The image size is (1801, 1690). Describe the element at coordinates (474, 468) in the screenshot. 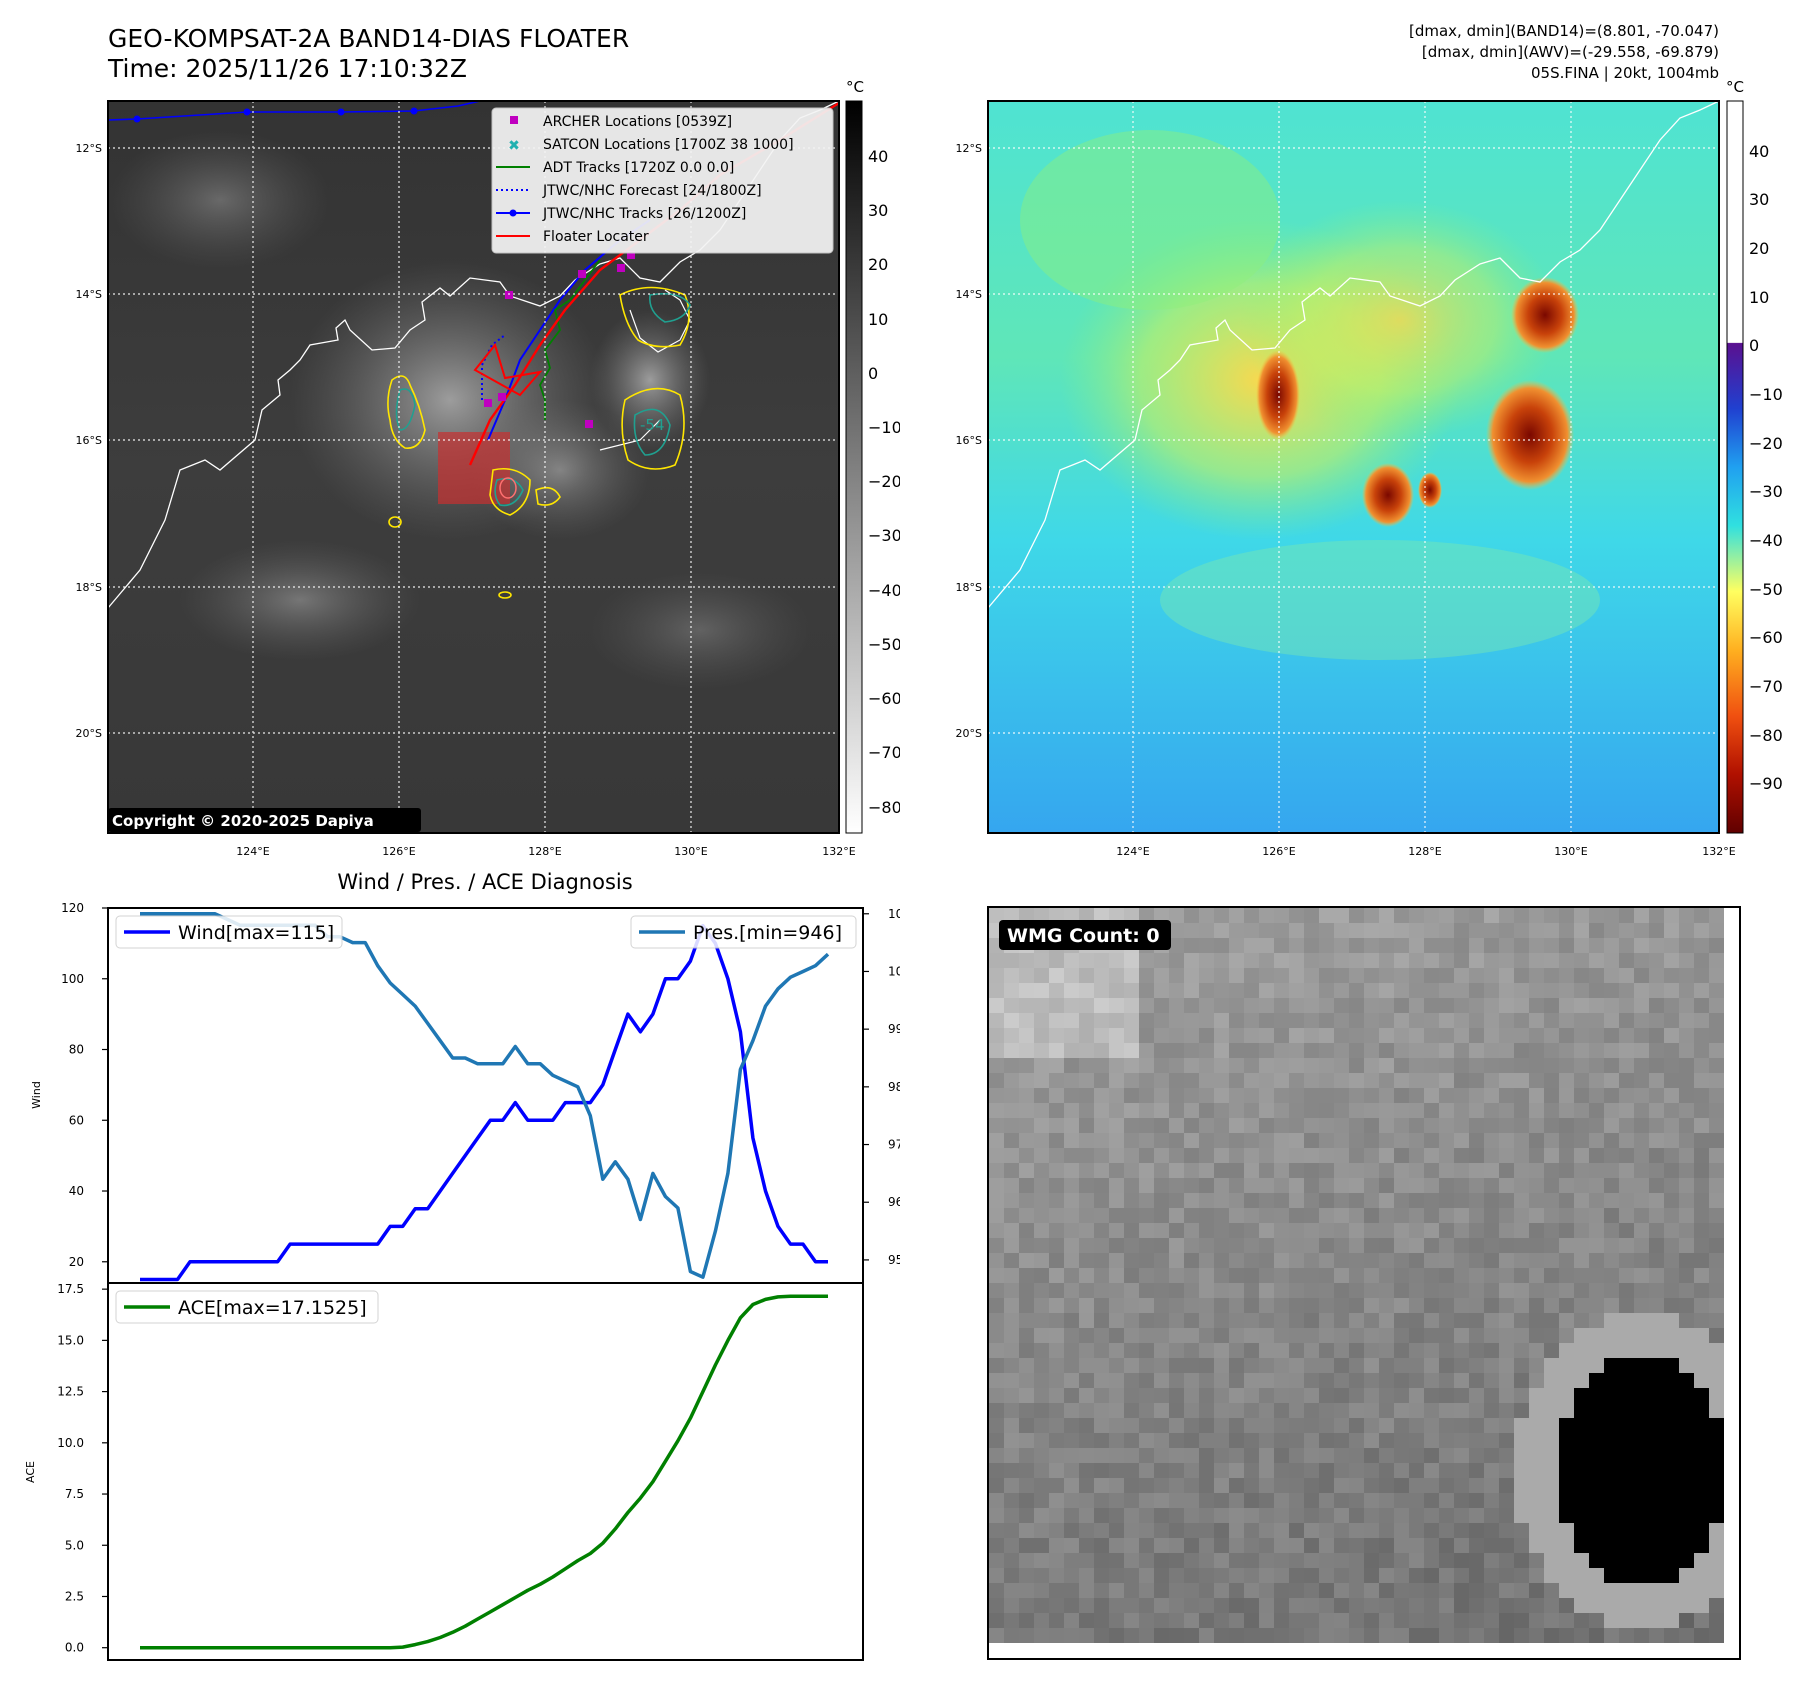

I see `floater-box` at that location.